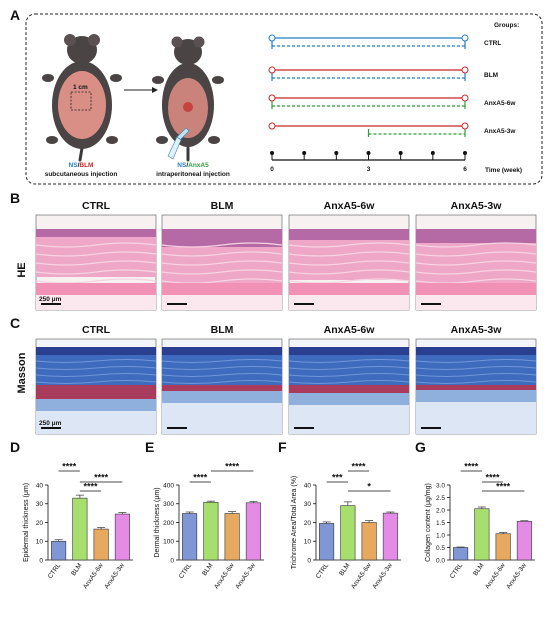 The width and height of the screenshot is (550, 625). Describe the element at coordinates (96, 206) in the screenshot. I see `he-column-title: CTRL` at that location.